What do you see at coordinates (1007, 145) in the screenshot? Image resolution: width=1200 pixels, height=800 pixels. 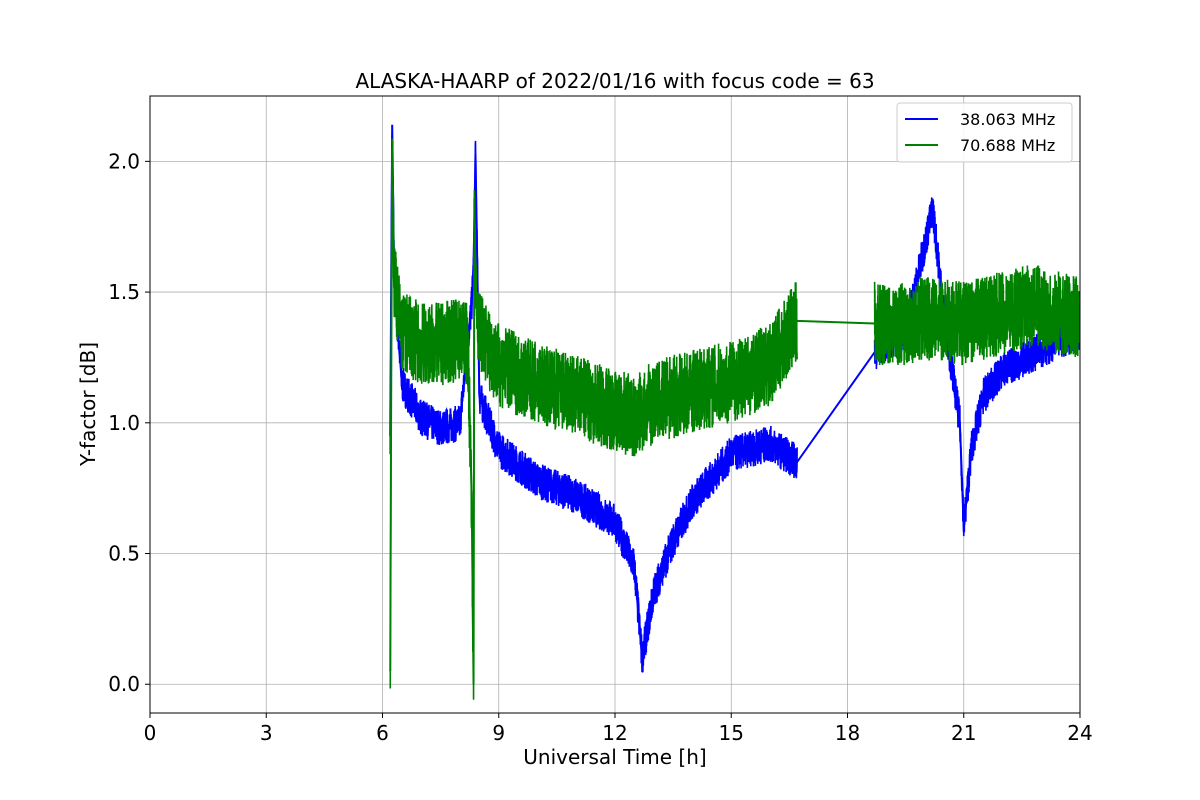 I see `legend-label-series-2: 70.688 MHz` at bounding box center [1007, 145].